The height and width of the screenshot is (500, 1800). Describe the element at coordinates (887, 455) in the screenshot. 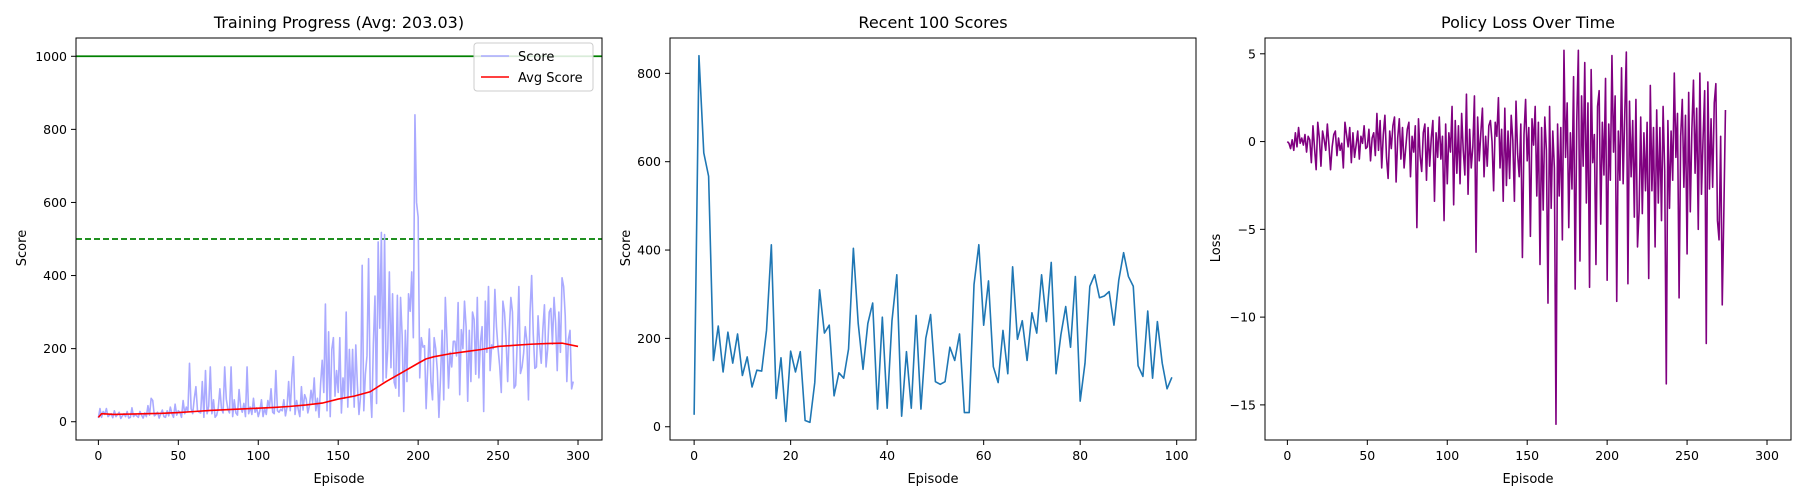

I see `x-tick-label: 40` at that location.